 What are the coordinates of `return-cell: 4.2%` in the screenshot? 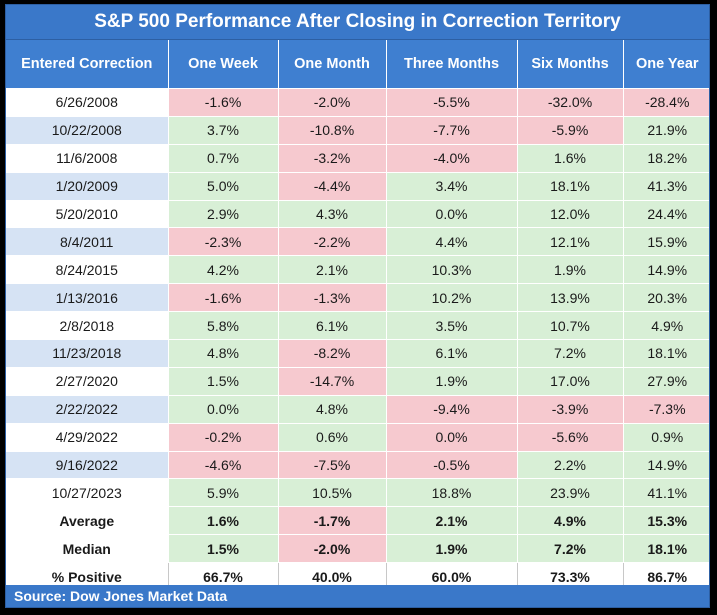 It's located at (223, 270).